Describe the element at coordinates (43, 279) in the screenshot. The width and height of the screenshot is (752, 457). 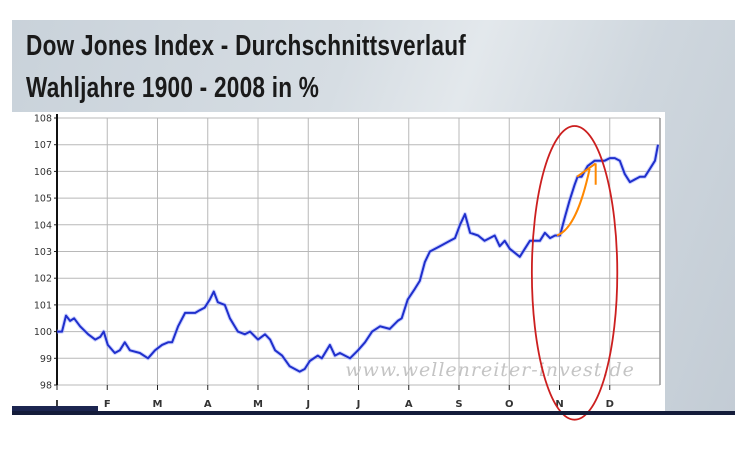
I see `y-tick-label: 102` at that location.